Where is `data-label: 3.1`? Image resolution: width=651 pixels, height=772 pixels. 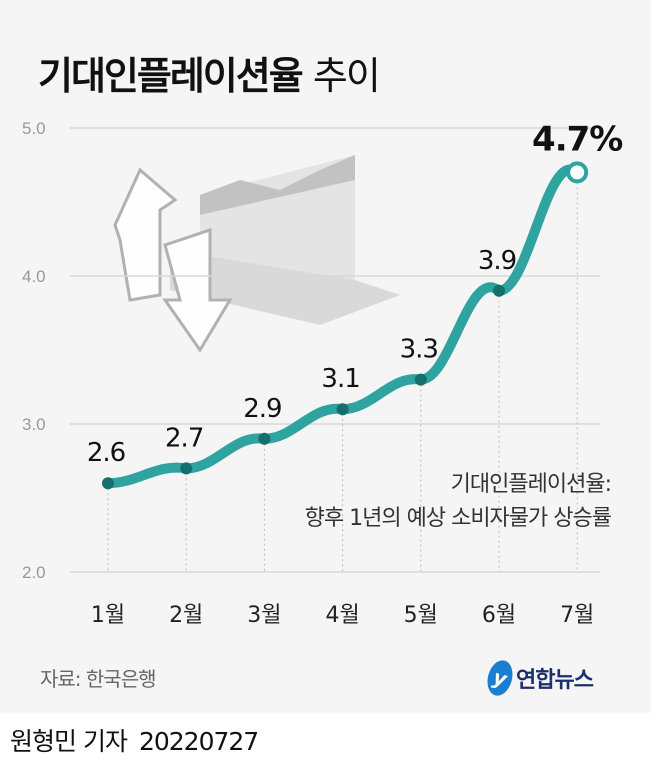
data-label: 3.1 is located at coordinates (340, 379).